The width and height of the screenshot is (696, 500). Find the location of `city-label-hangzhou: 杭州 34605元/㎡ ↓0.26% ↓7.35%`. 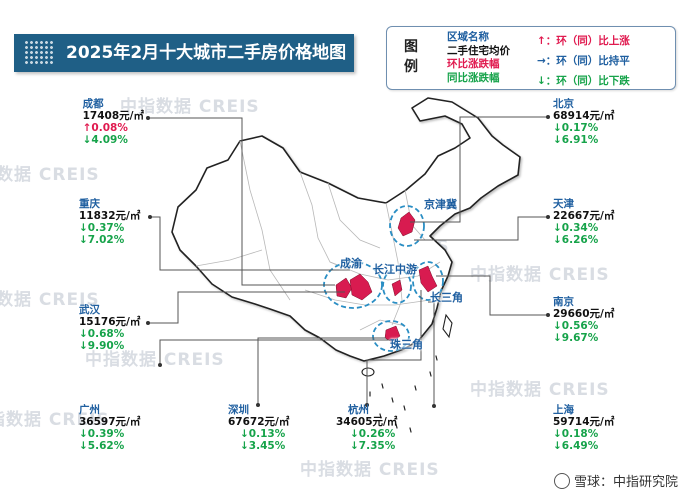

city-label-hangzhou: 杭州 34605元/㎡ ↓0.26% ↓7.35% is located at coordinates (366, 428).